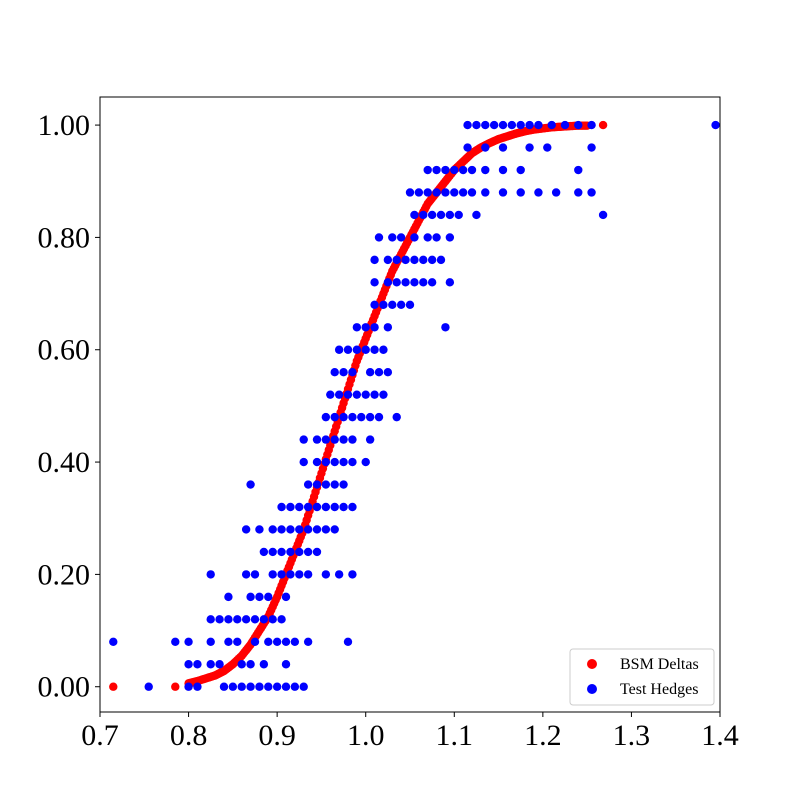 Image resolution: width=800 pixels, height=800 pixels. What do you see at coordinates (659, 689) in the screenshot?
I see `legend-label: Test Hedges` at bounding box center [659, 689].